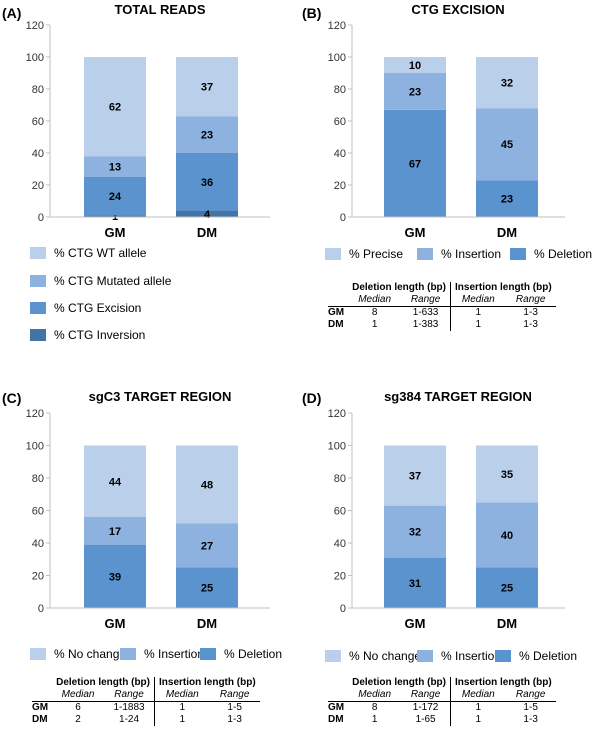  What do you see at coordinates (100, 253) in the screenshot?
I see `legend-label-wt: % CTG WT allele` at bounding box center [100, 253].